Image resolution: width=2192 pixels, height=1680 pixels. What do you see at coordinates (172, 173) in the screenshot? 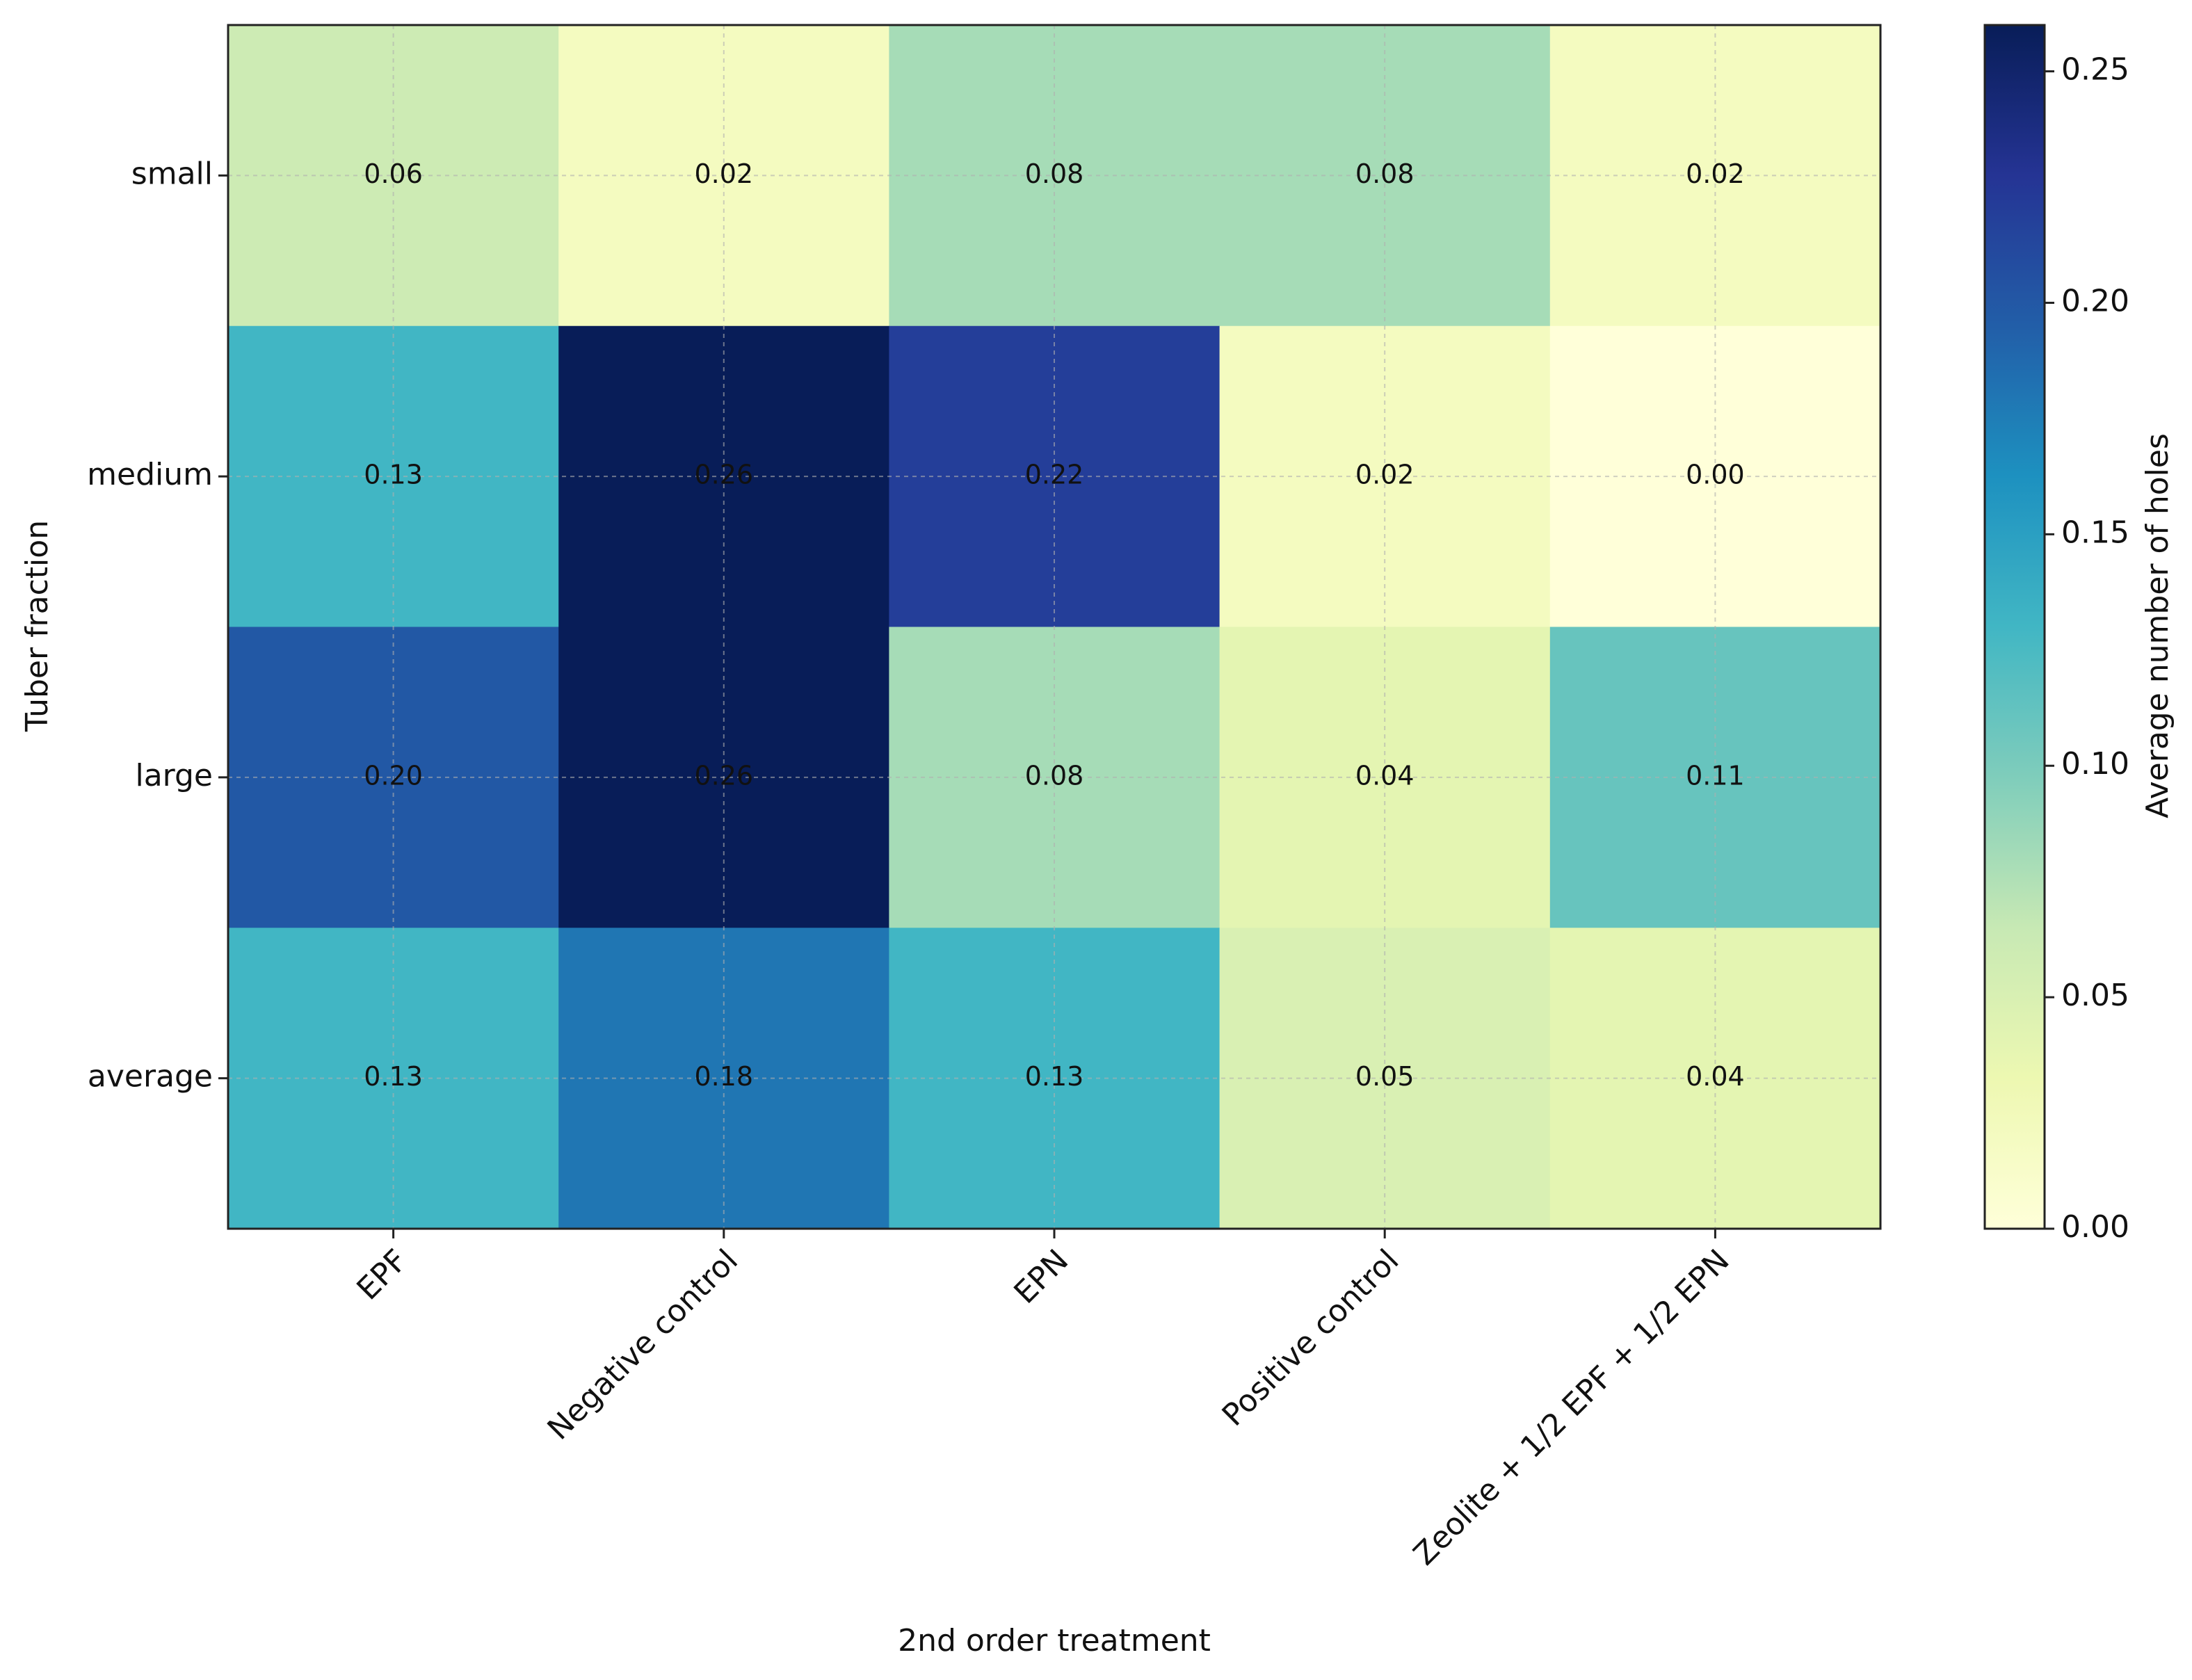
I see `y-tick-label: small` at bounding box center [172, 173].